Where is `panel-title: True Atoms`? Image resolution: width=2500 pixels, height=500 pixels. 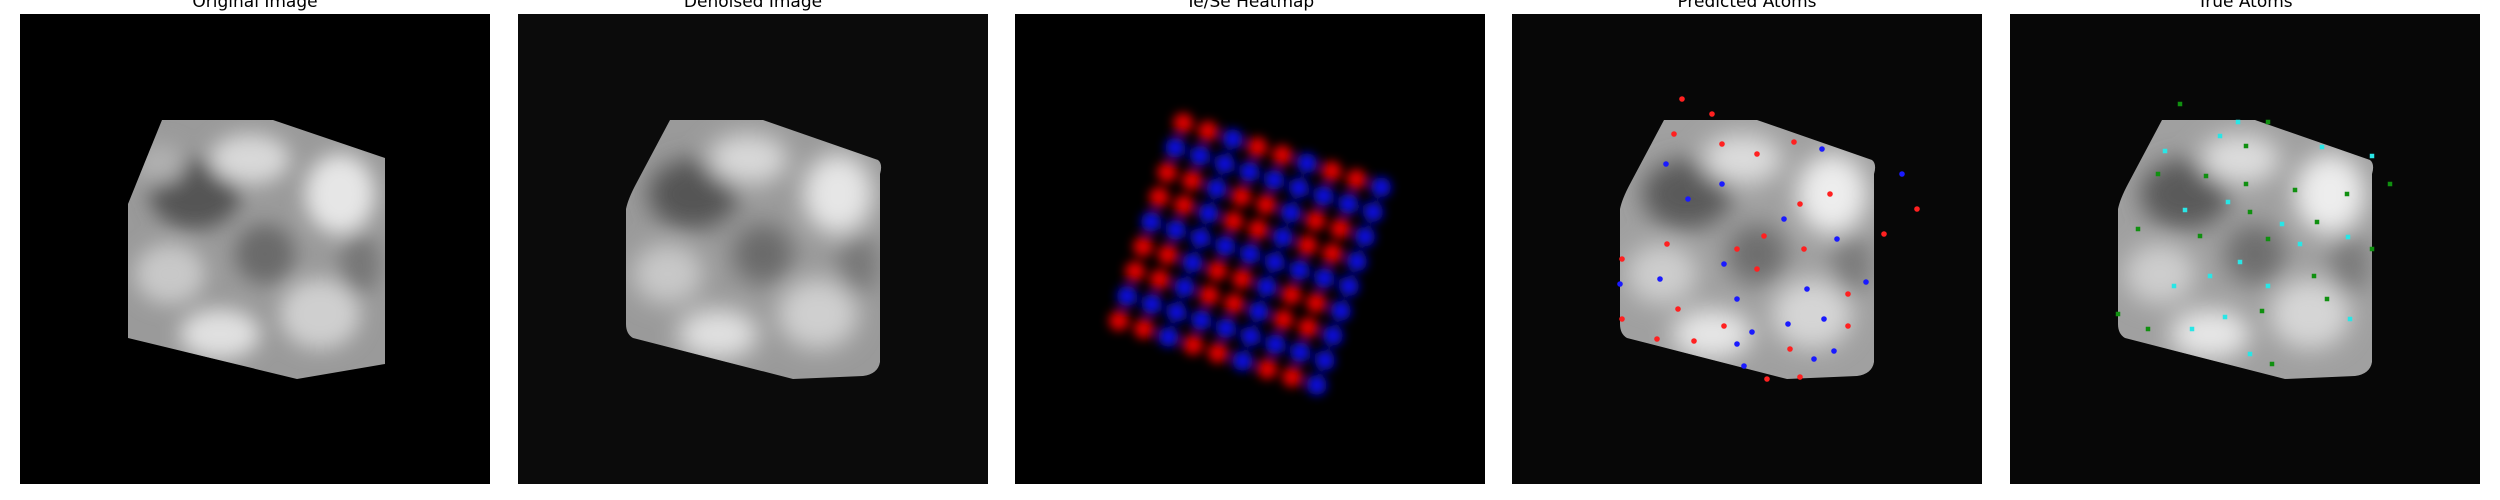 panel-title: True Atoms is located at coordinates (2245, 6).